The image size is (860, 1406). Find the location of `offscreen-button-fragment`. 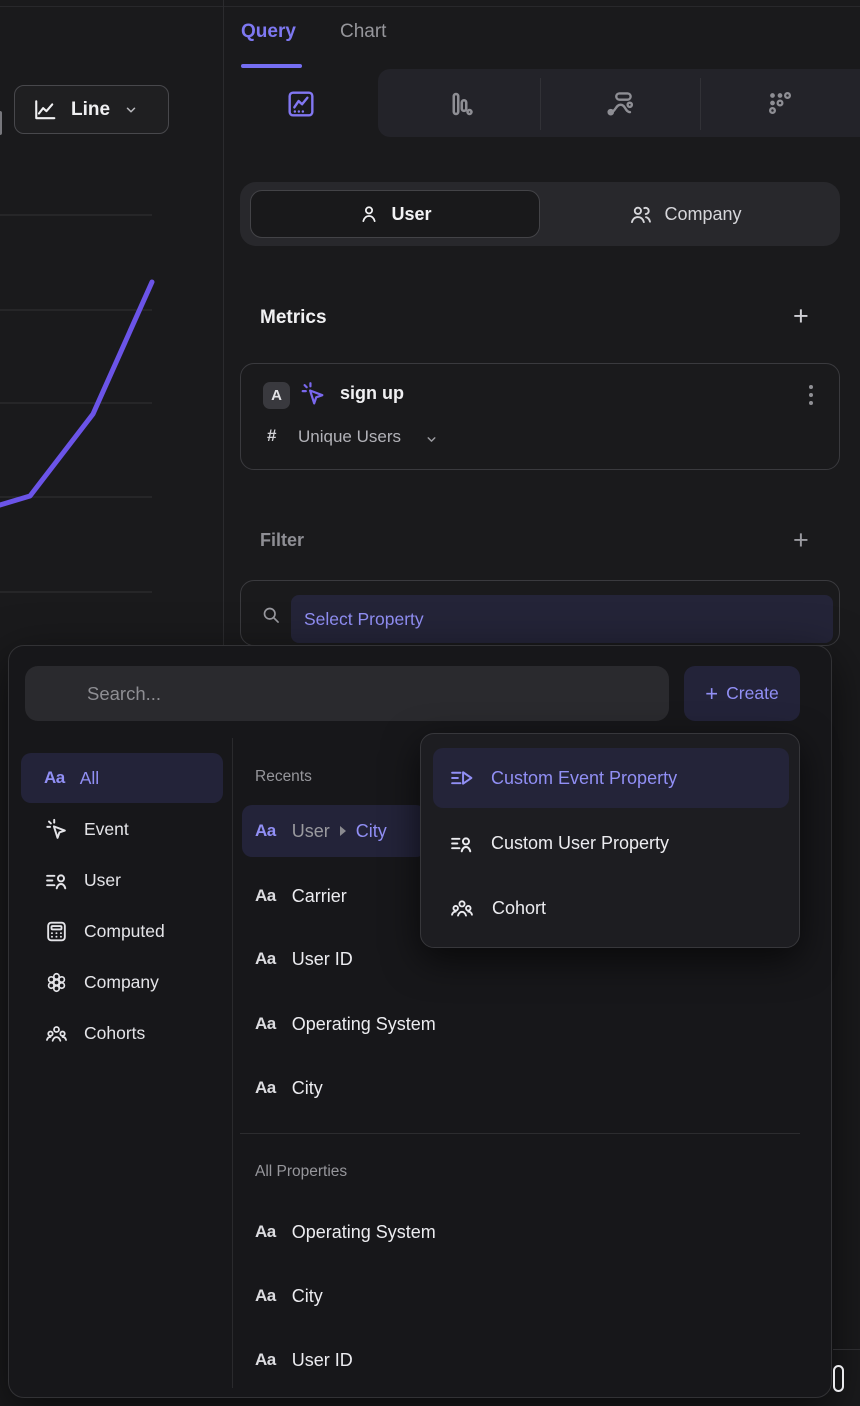

offscreen-button-fragment is located at coordinates (1, 123).